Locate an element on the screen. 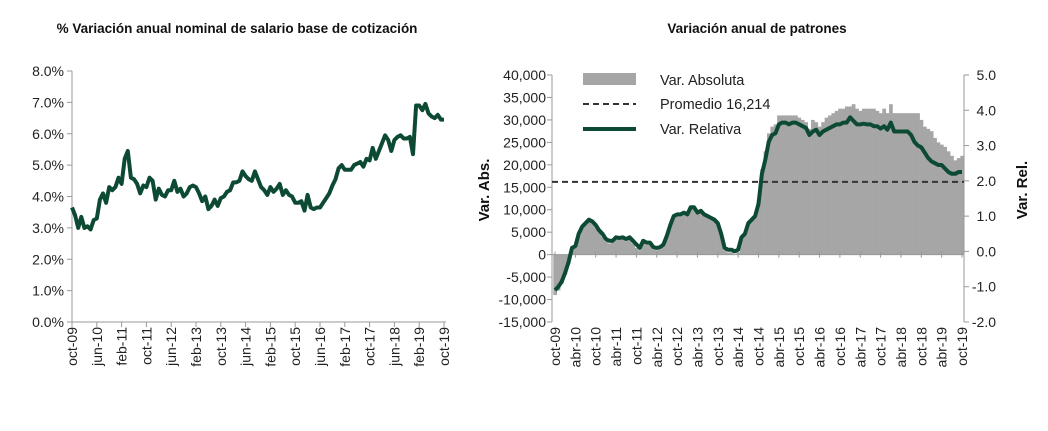 This screenshot has height=431, width=1048. x-tick-label: jun-14 is located at coordinates (246, 347).